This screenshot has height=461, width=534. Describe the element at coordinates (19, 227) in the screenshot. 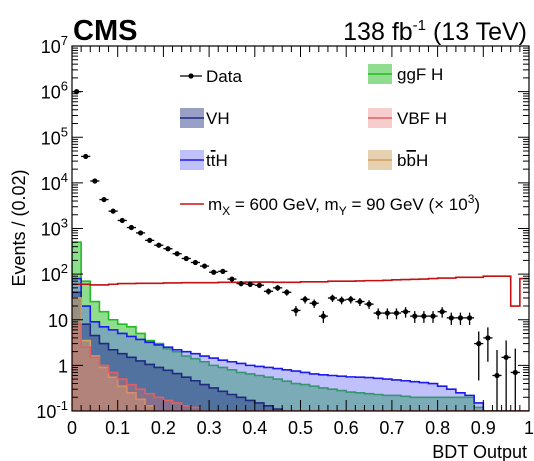

I see `y-axis-title: Events / (0.02)` at that location.